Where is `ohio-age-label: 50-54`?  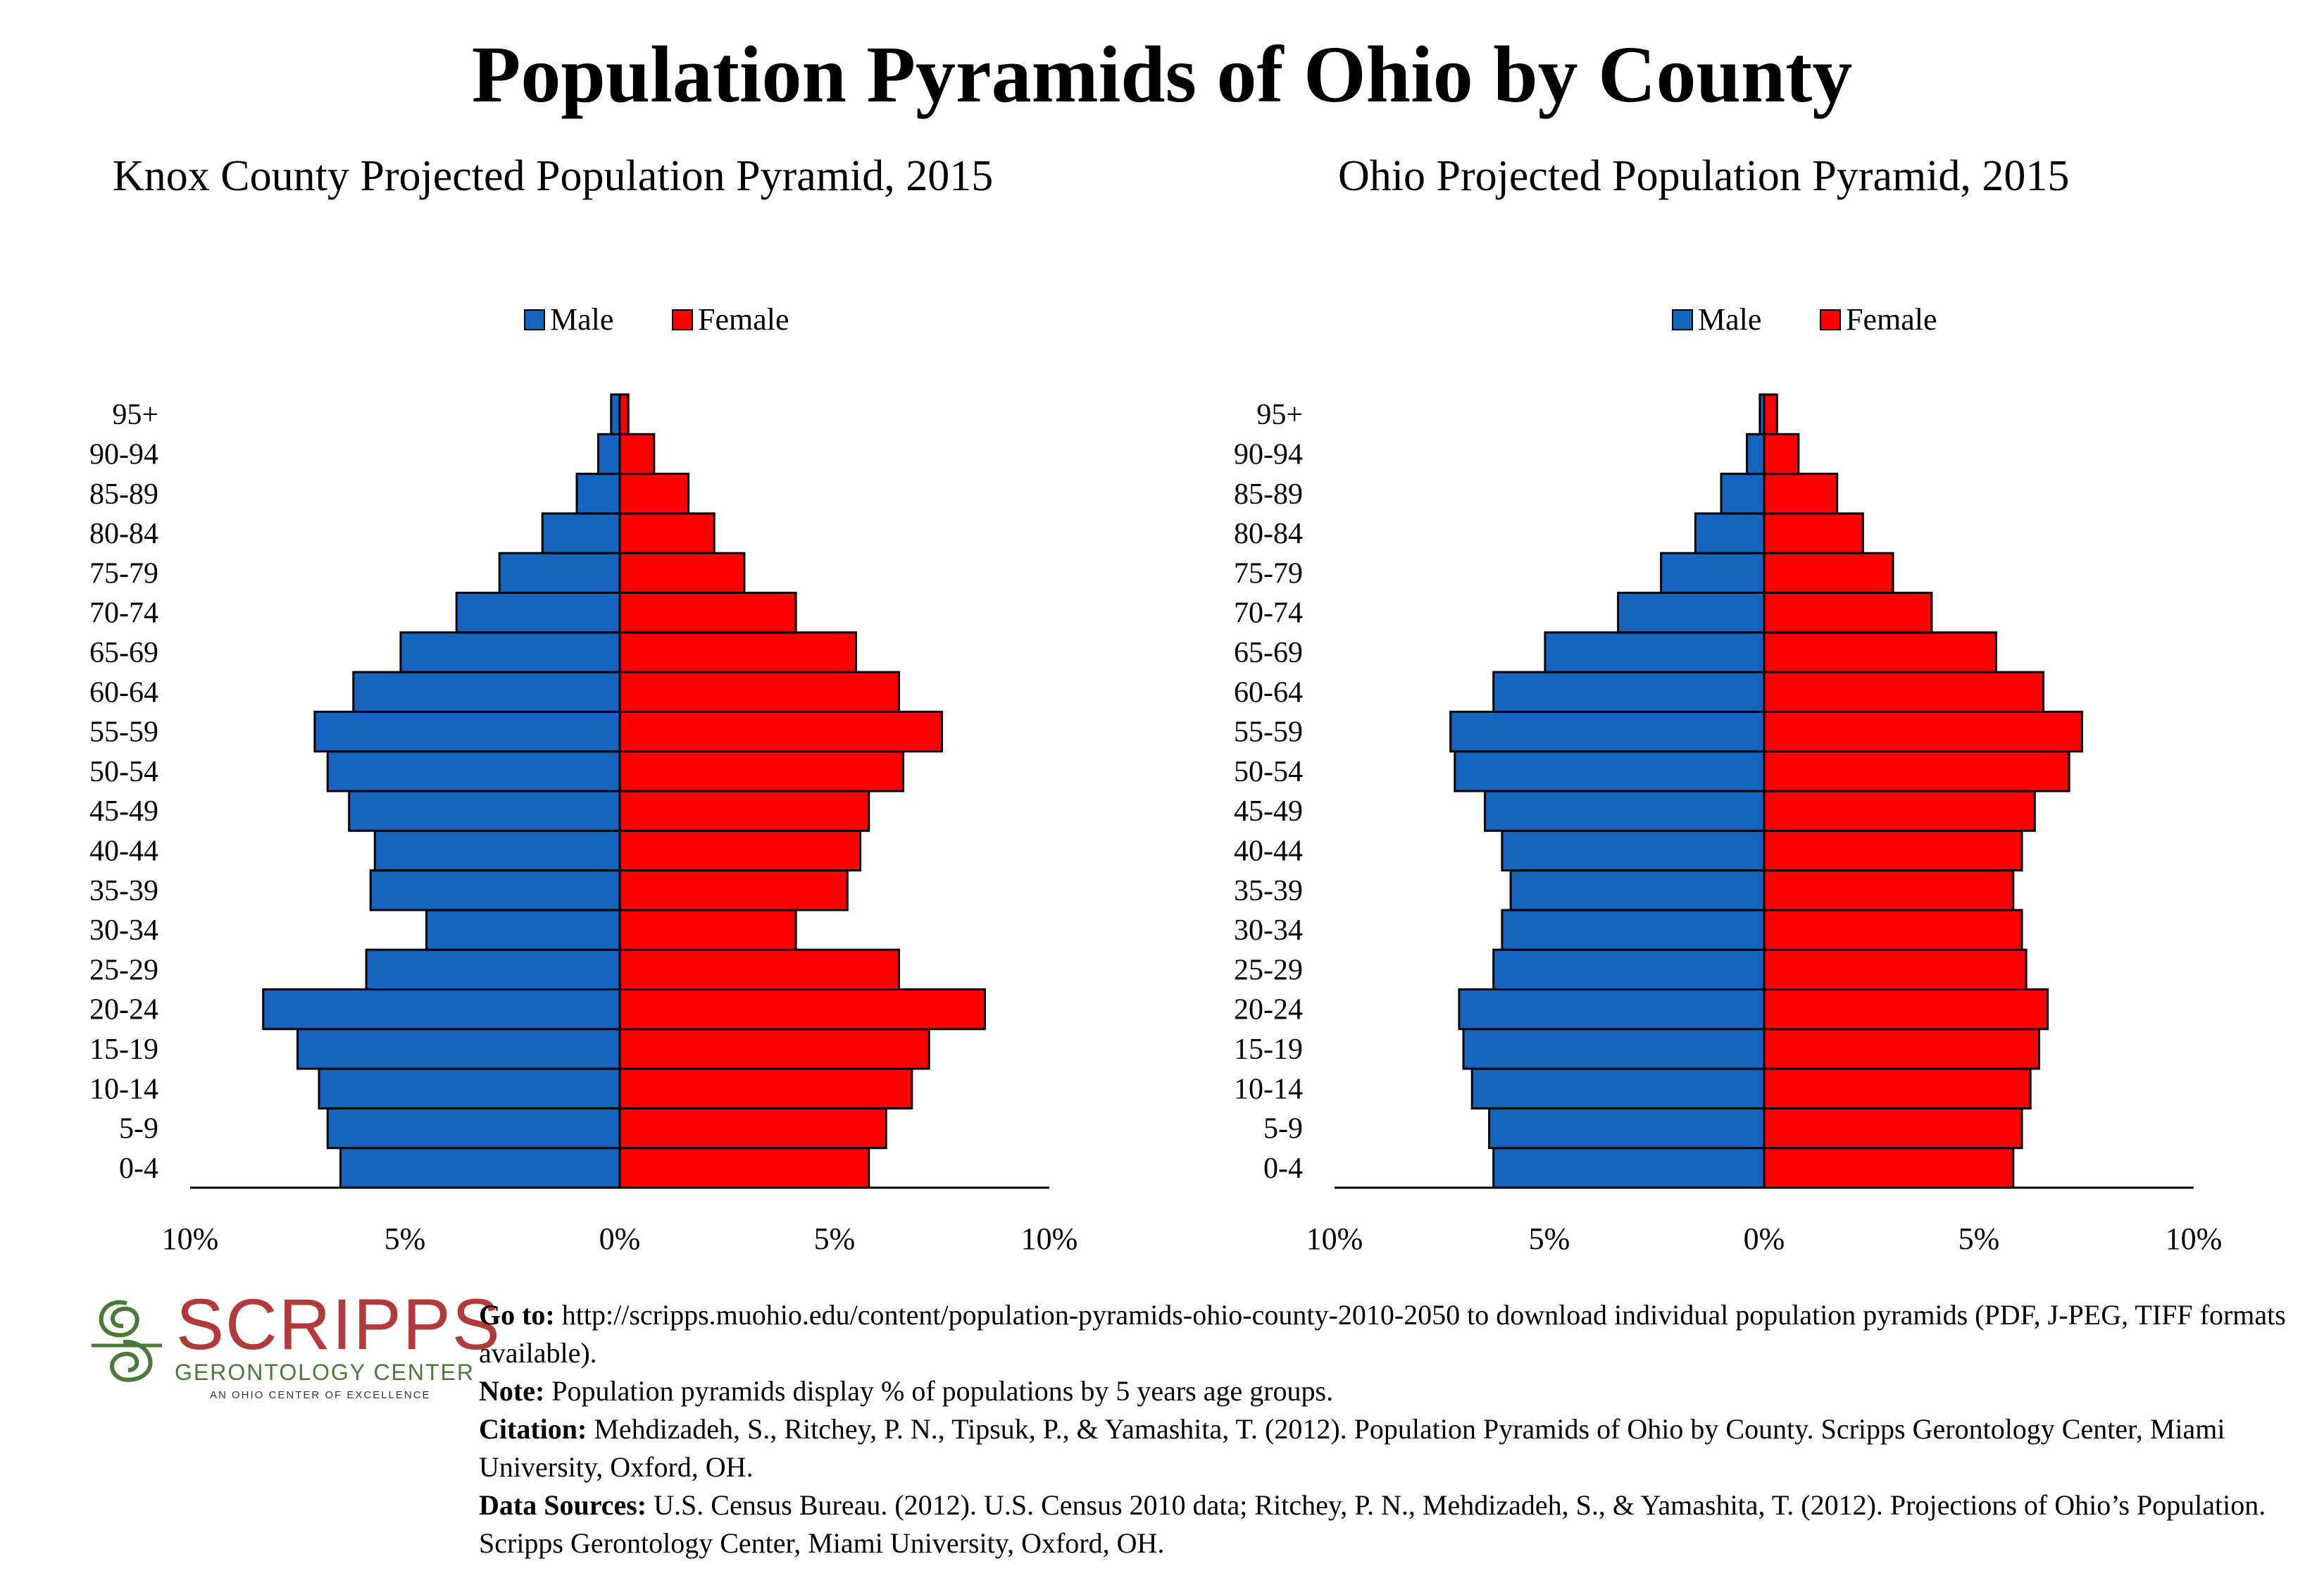
ohio-age-label: 50-54 is located at coordinates (1268, 772).